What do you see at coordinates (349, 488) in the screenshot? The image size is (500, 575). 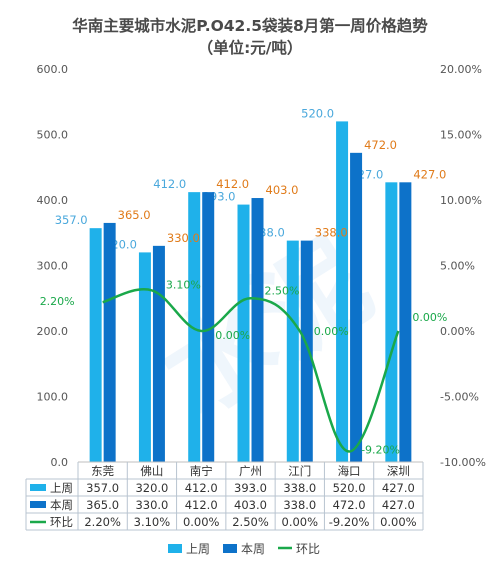 I see `table-cell: 520.0` at bounding box center [349, 488].